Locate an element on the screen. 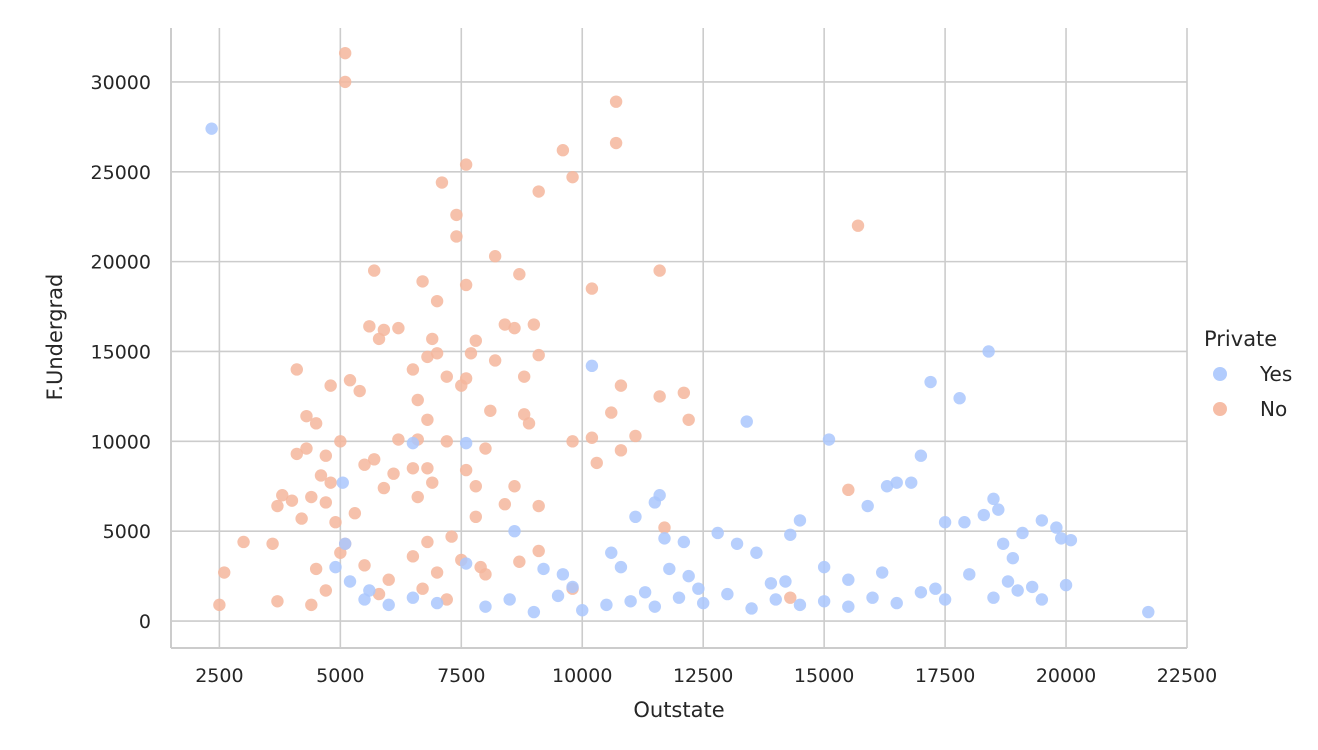 This screenshot has width=1318, height=750. x-tick-label: 7500 is located at coordinates (461, 676).